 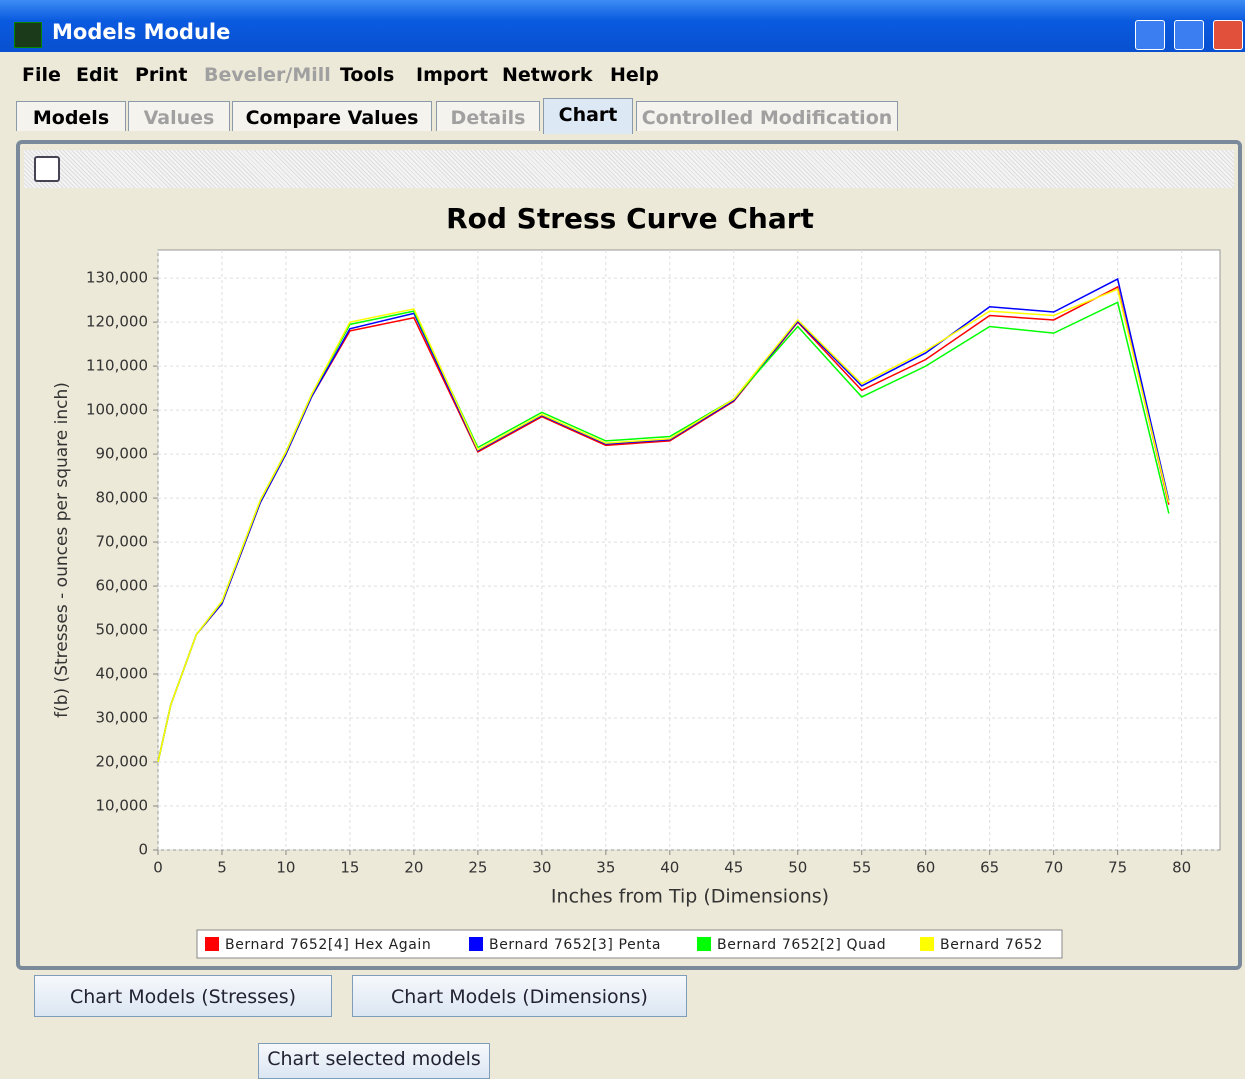 I want to click on y-tick-label: 110,000, so click(x=117, y=366).